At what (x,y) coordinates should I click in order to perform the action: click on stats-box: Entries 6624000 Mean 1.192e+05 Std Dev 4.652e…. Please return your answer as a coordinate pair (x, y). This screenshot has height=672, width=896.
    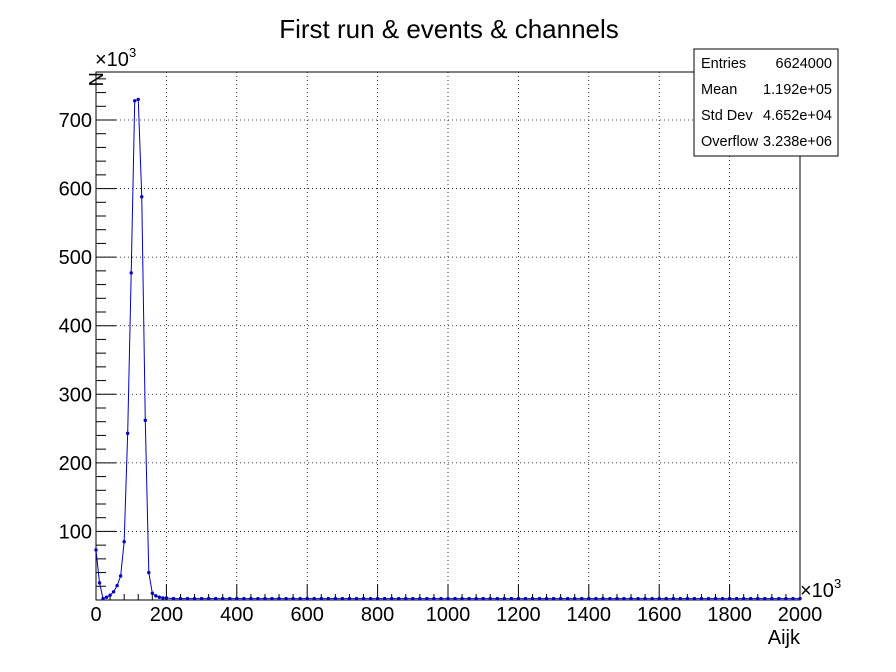
    Looking at the image, I should click on (766, 102).